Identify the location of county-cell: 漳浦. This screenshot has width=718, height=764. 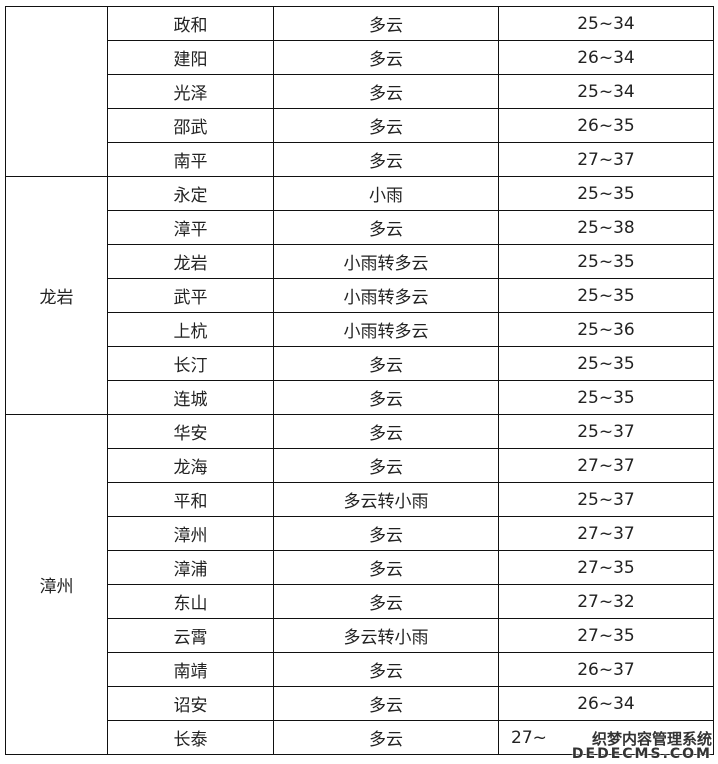
(190, 567).